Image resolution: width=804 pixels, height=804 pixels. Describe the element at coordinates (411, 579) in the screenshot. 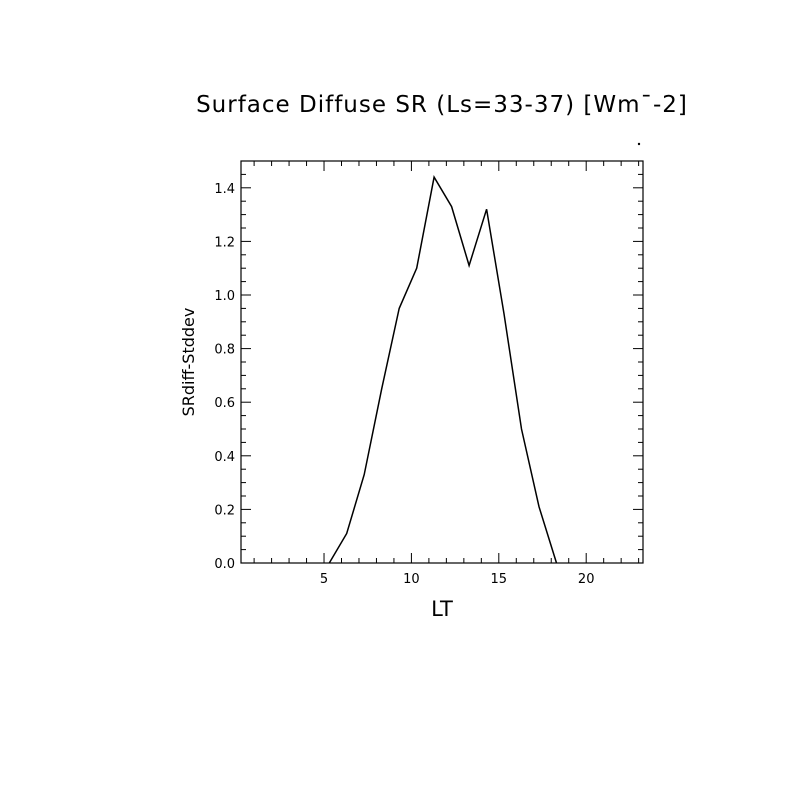

I see `x-tick-label: 10` at that location.